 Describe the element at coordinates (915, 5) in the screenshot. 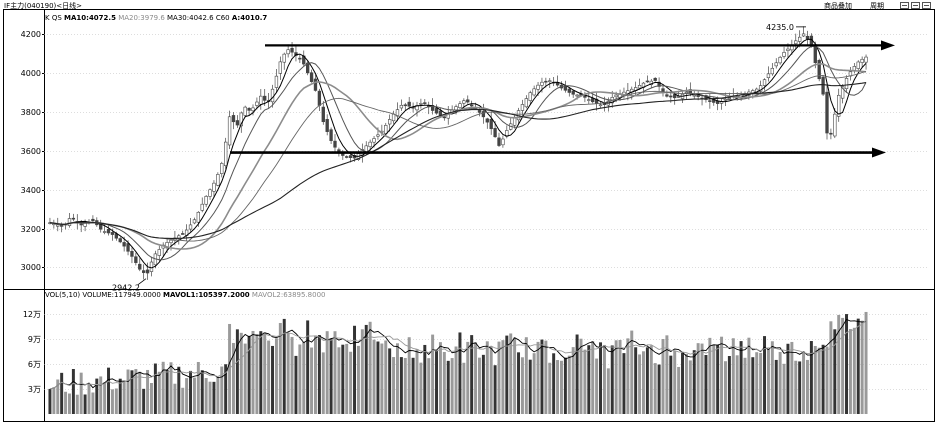

I see `restore-icon` at that location.